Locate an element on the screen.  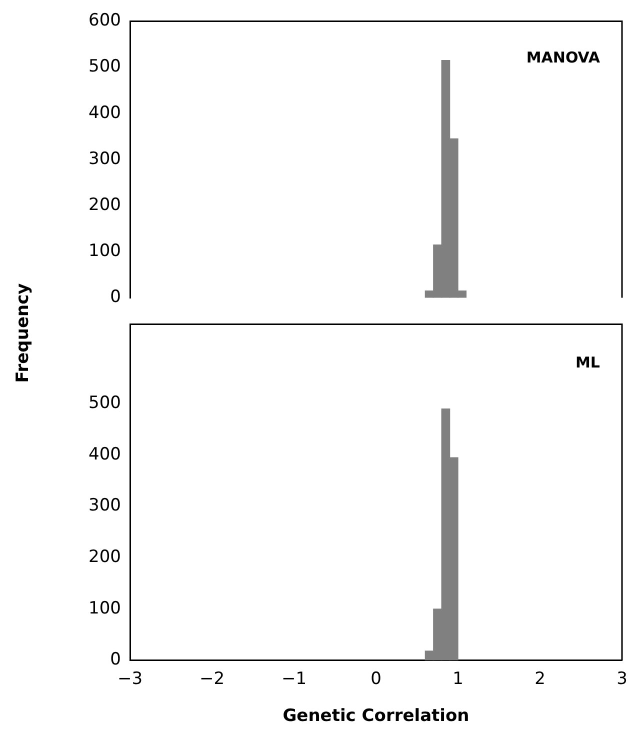
x-axis-title: Genetic Correlation is located at coordinates (376, 716).